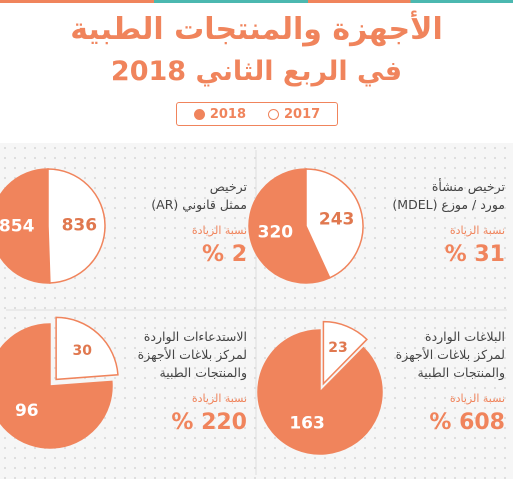  I want to click on legend: 2018 2017, so click(257, 114).